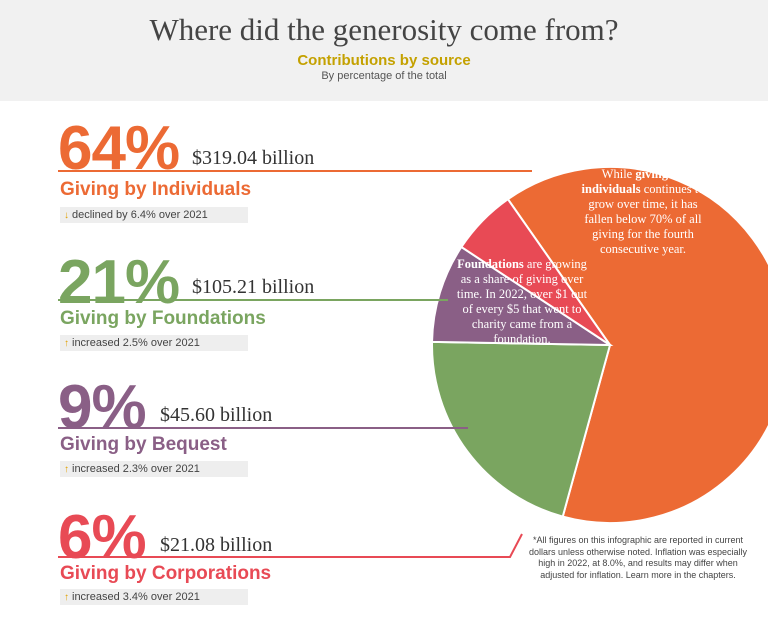  I want to click on chart-subtitle: Contributions by source, so click(384, 60).